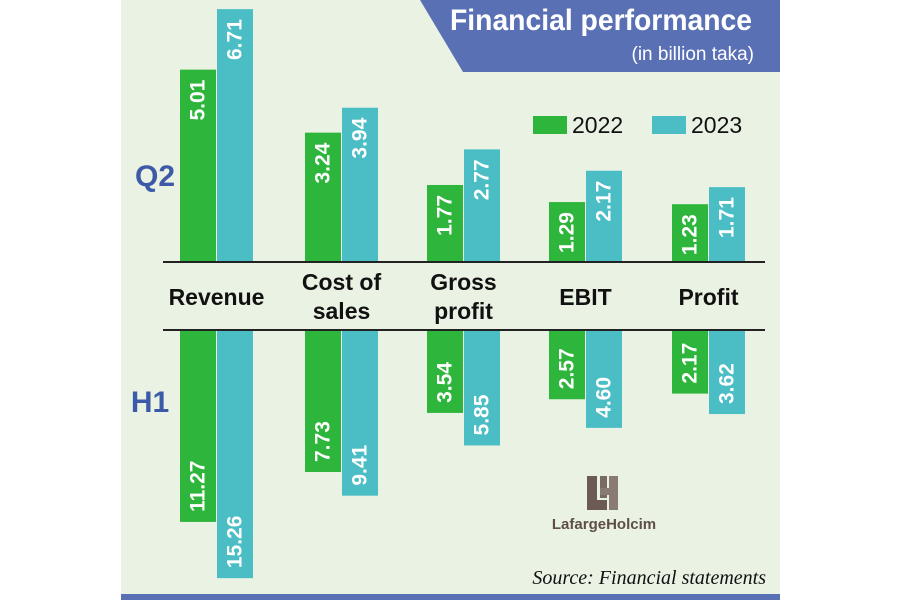  What do you see at coordinates (463, 311) in the screenshot?
I see `category-label-2-1: profit` at bounding box center [463, 311].